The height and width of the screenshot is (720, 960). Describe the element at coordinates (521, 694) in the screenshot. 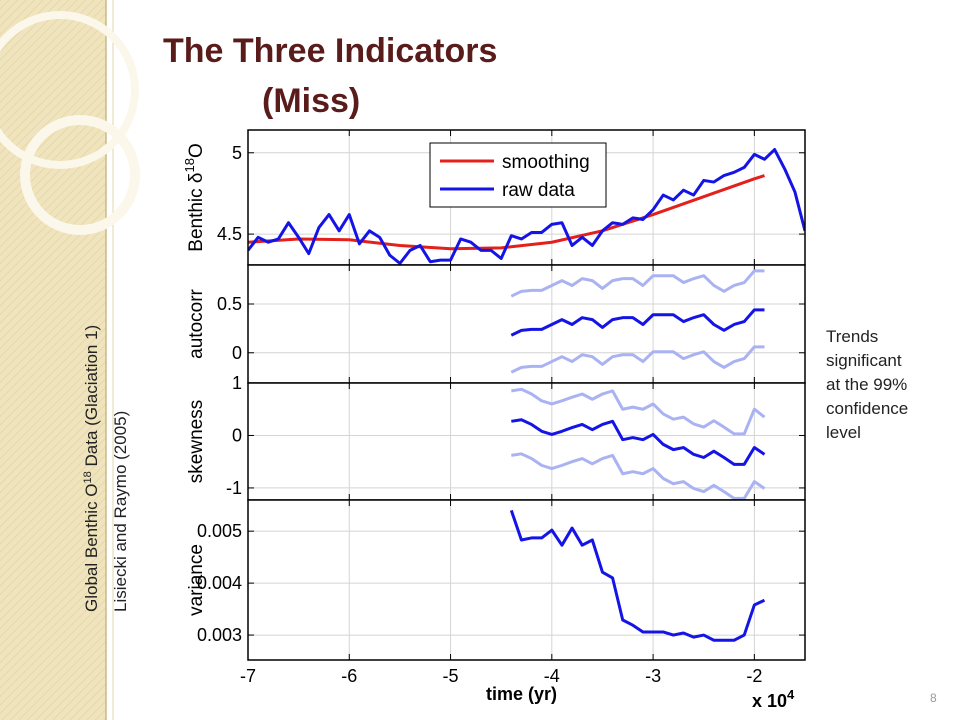

I see `x-axis-label: time (yr)` at that location.